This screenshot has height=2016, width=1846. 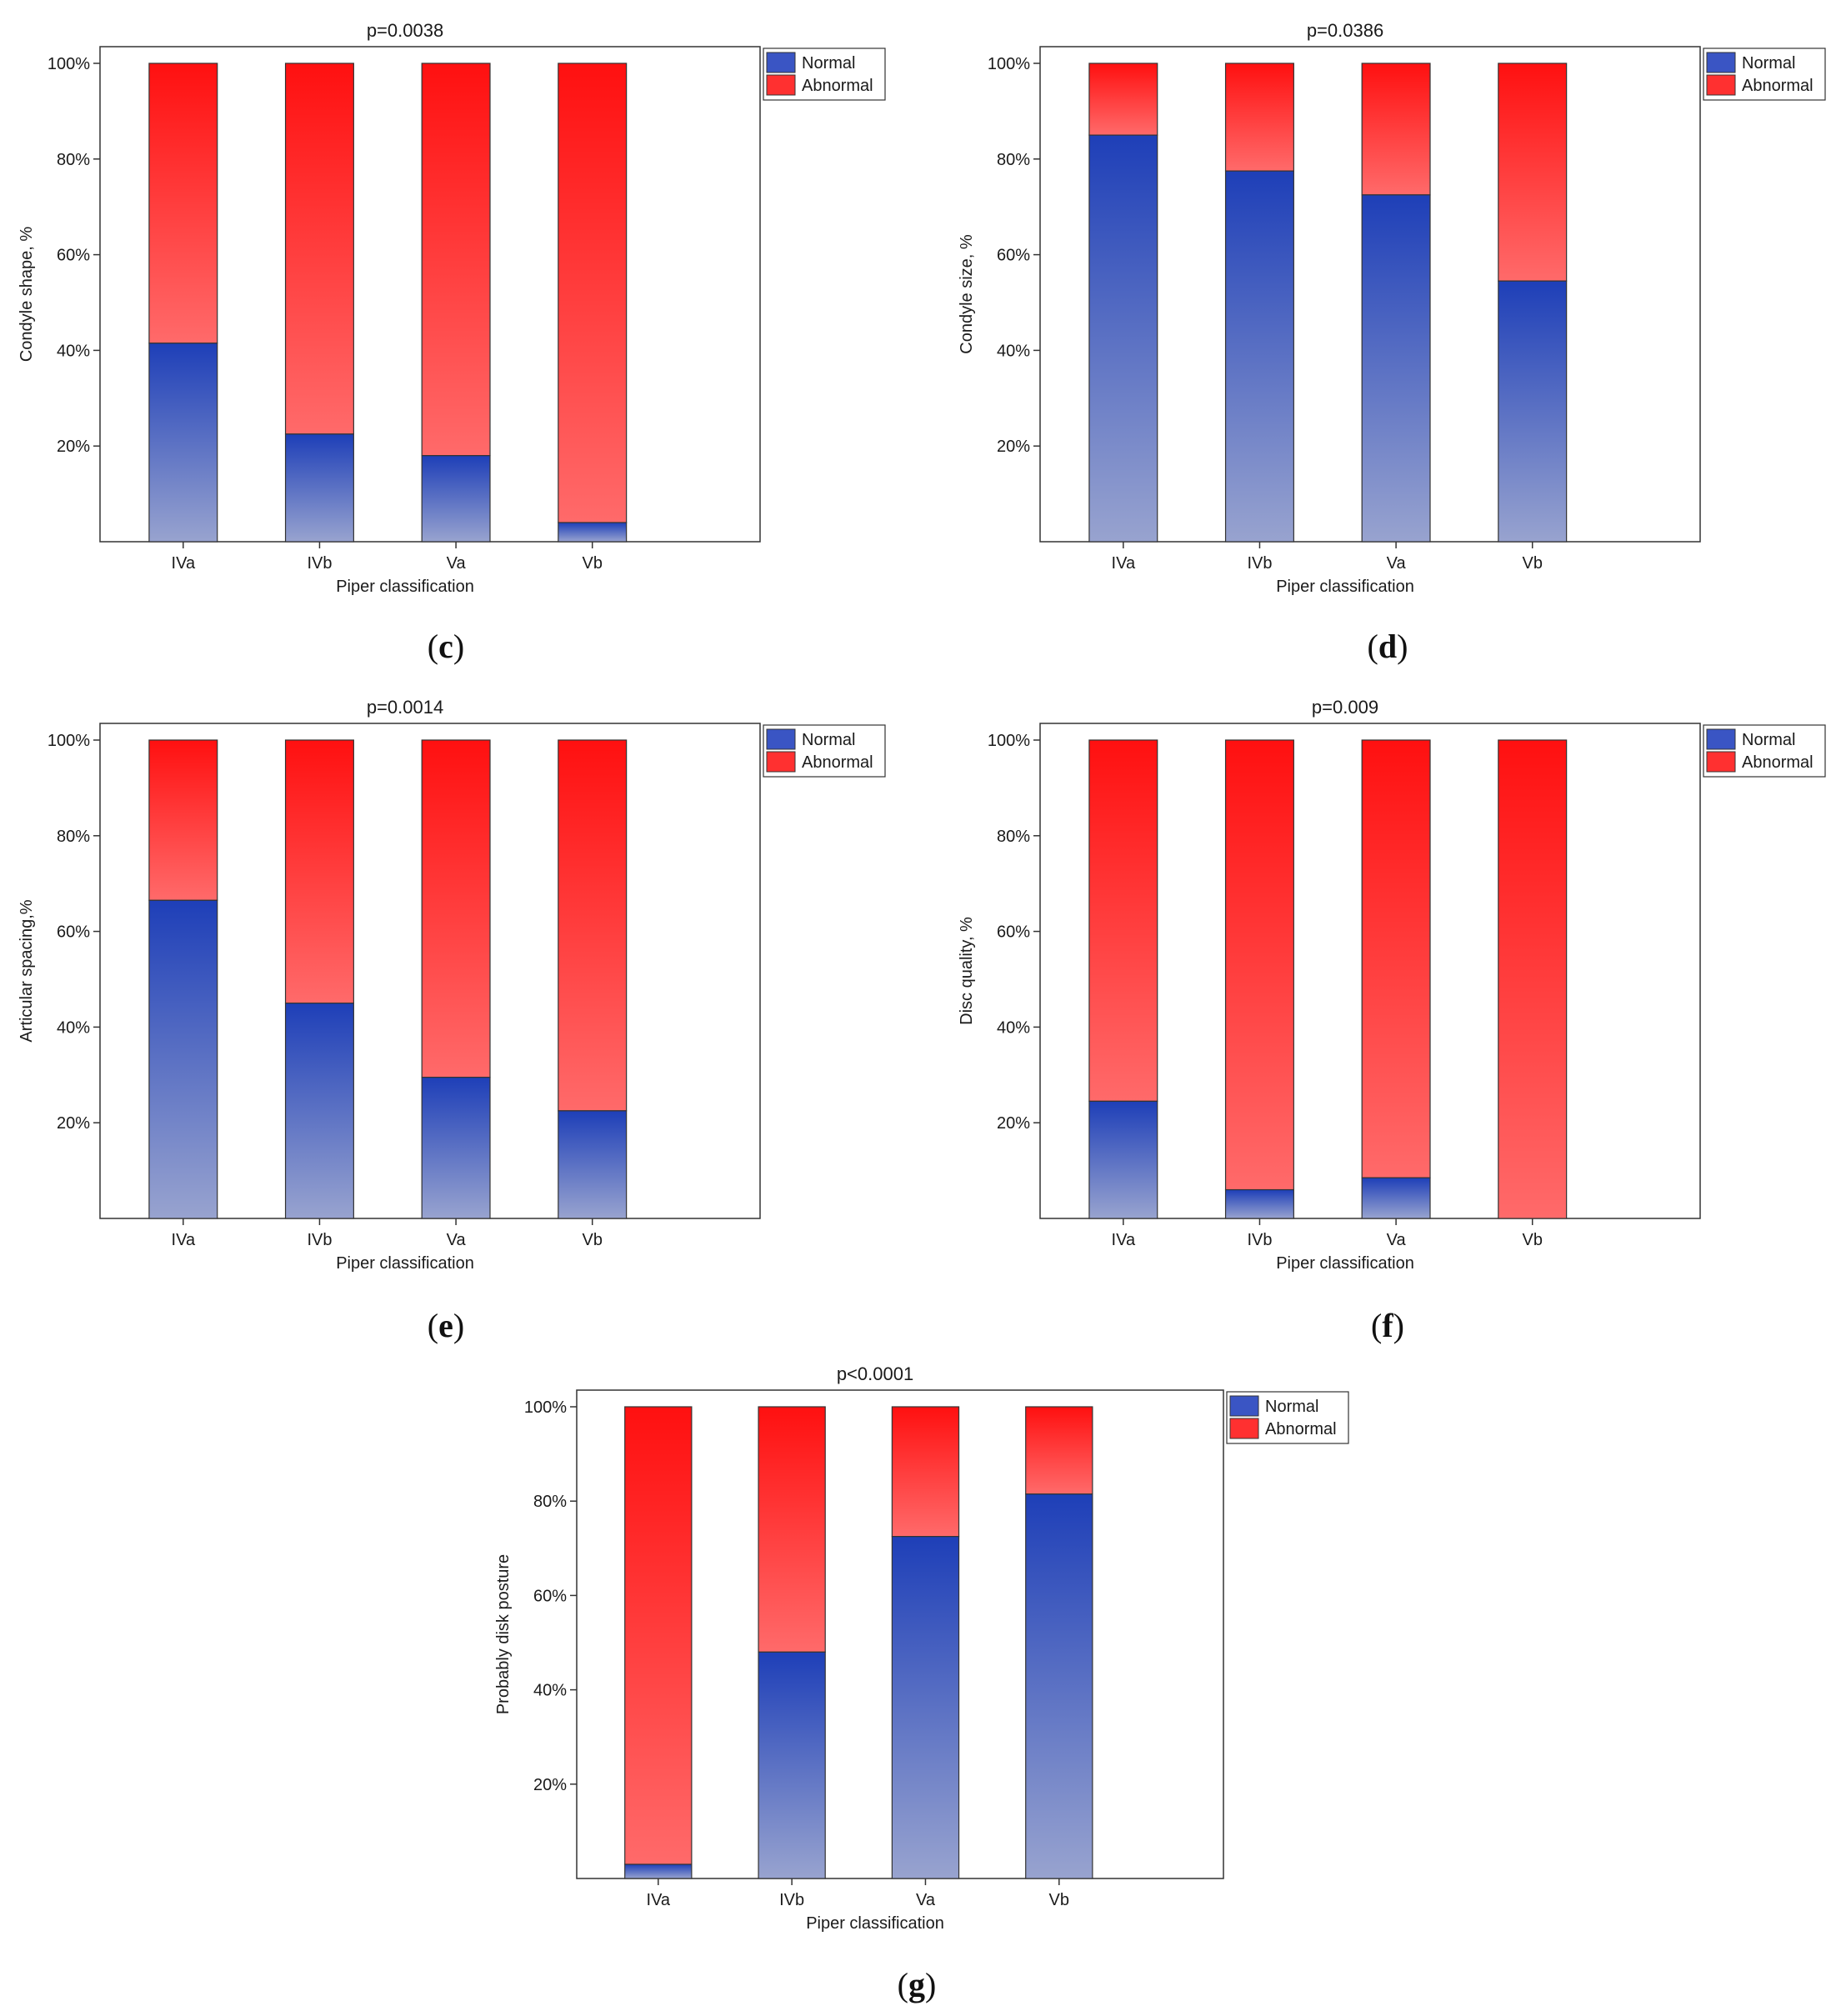 I want to click on legend-f: Normal Abnormal, so click(x=1764, y=751).